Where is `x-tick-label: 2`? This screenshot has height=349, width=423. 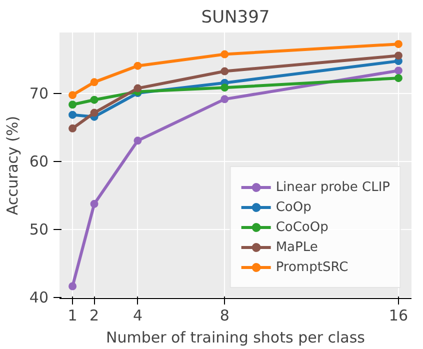
x-tick-label: 2 is located at coordinates (94, 315).